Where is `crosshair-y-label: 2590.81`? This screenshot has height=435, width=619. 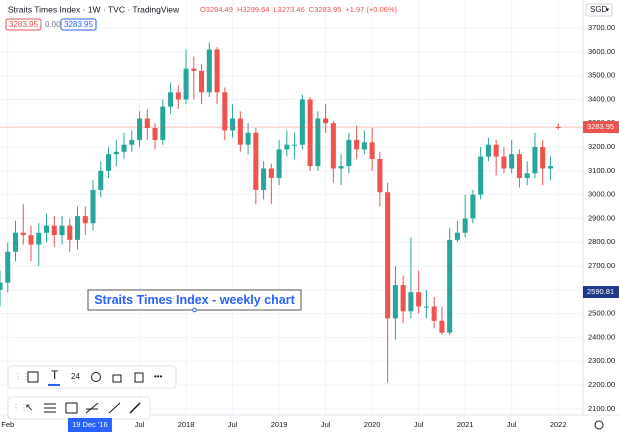
crosshair-y-label: 2590.81 is located at coordinates (600, 291).